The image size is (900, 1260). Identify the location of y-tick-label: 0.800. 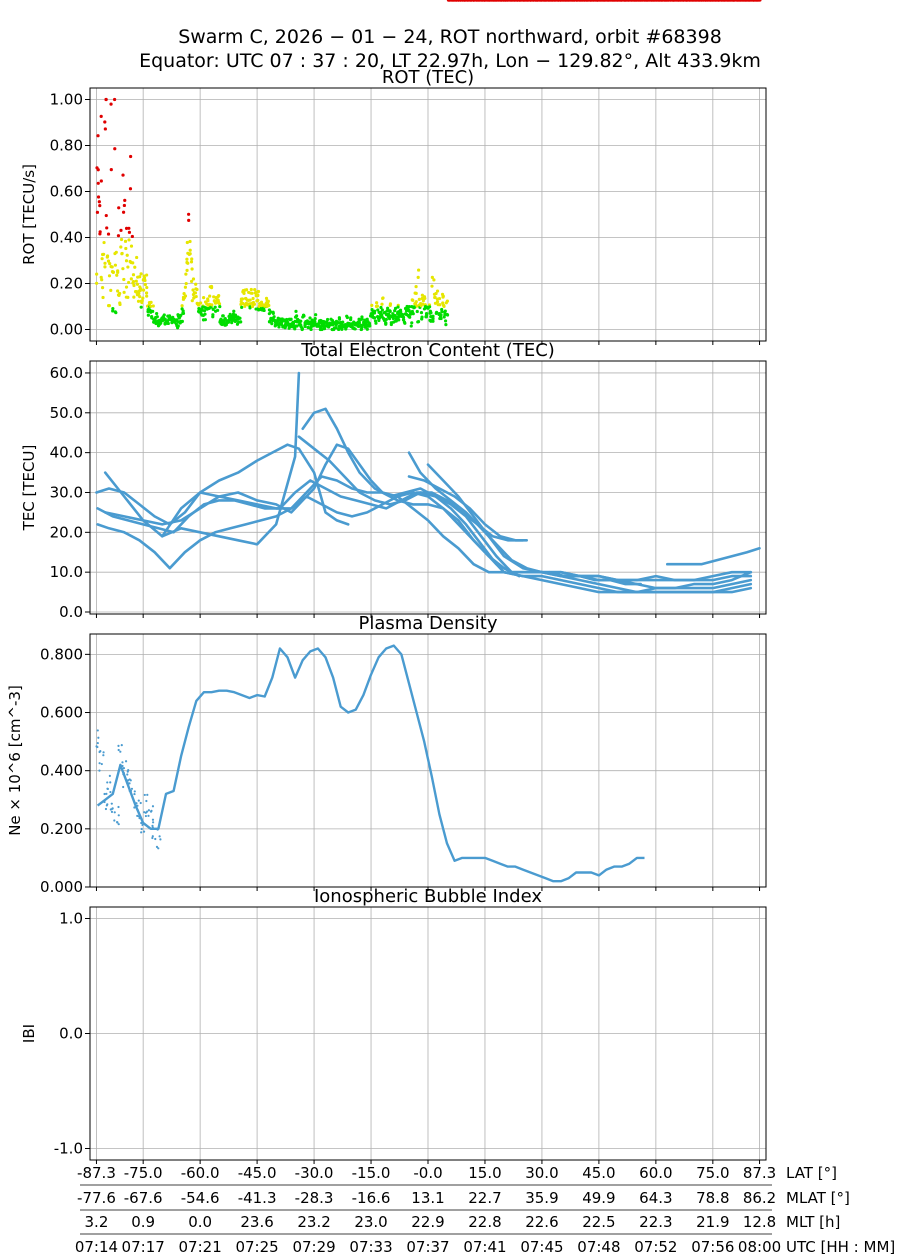
(61, 654).